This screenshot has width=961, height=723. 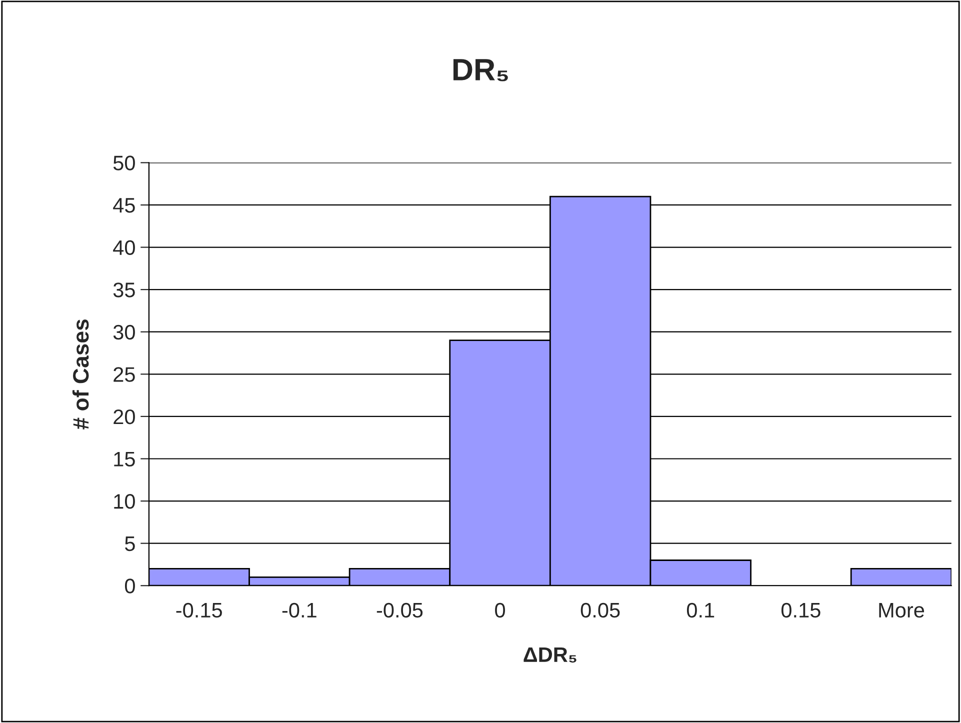 What do you see at coordinates (901, 610) in the screenshot?
I see `x-tick-label: More` at bounding box center [901, 610].